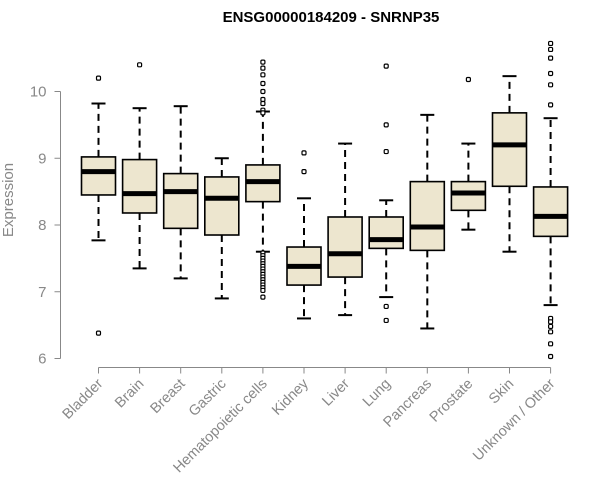 Image resolution: width=600 pixels, height=500 pixels. Describe the element at coordinates (42, 158) in the screenshot. I see `y-tick-label: 9` at that location.